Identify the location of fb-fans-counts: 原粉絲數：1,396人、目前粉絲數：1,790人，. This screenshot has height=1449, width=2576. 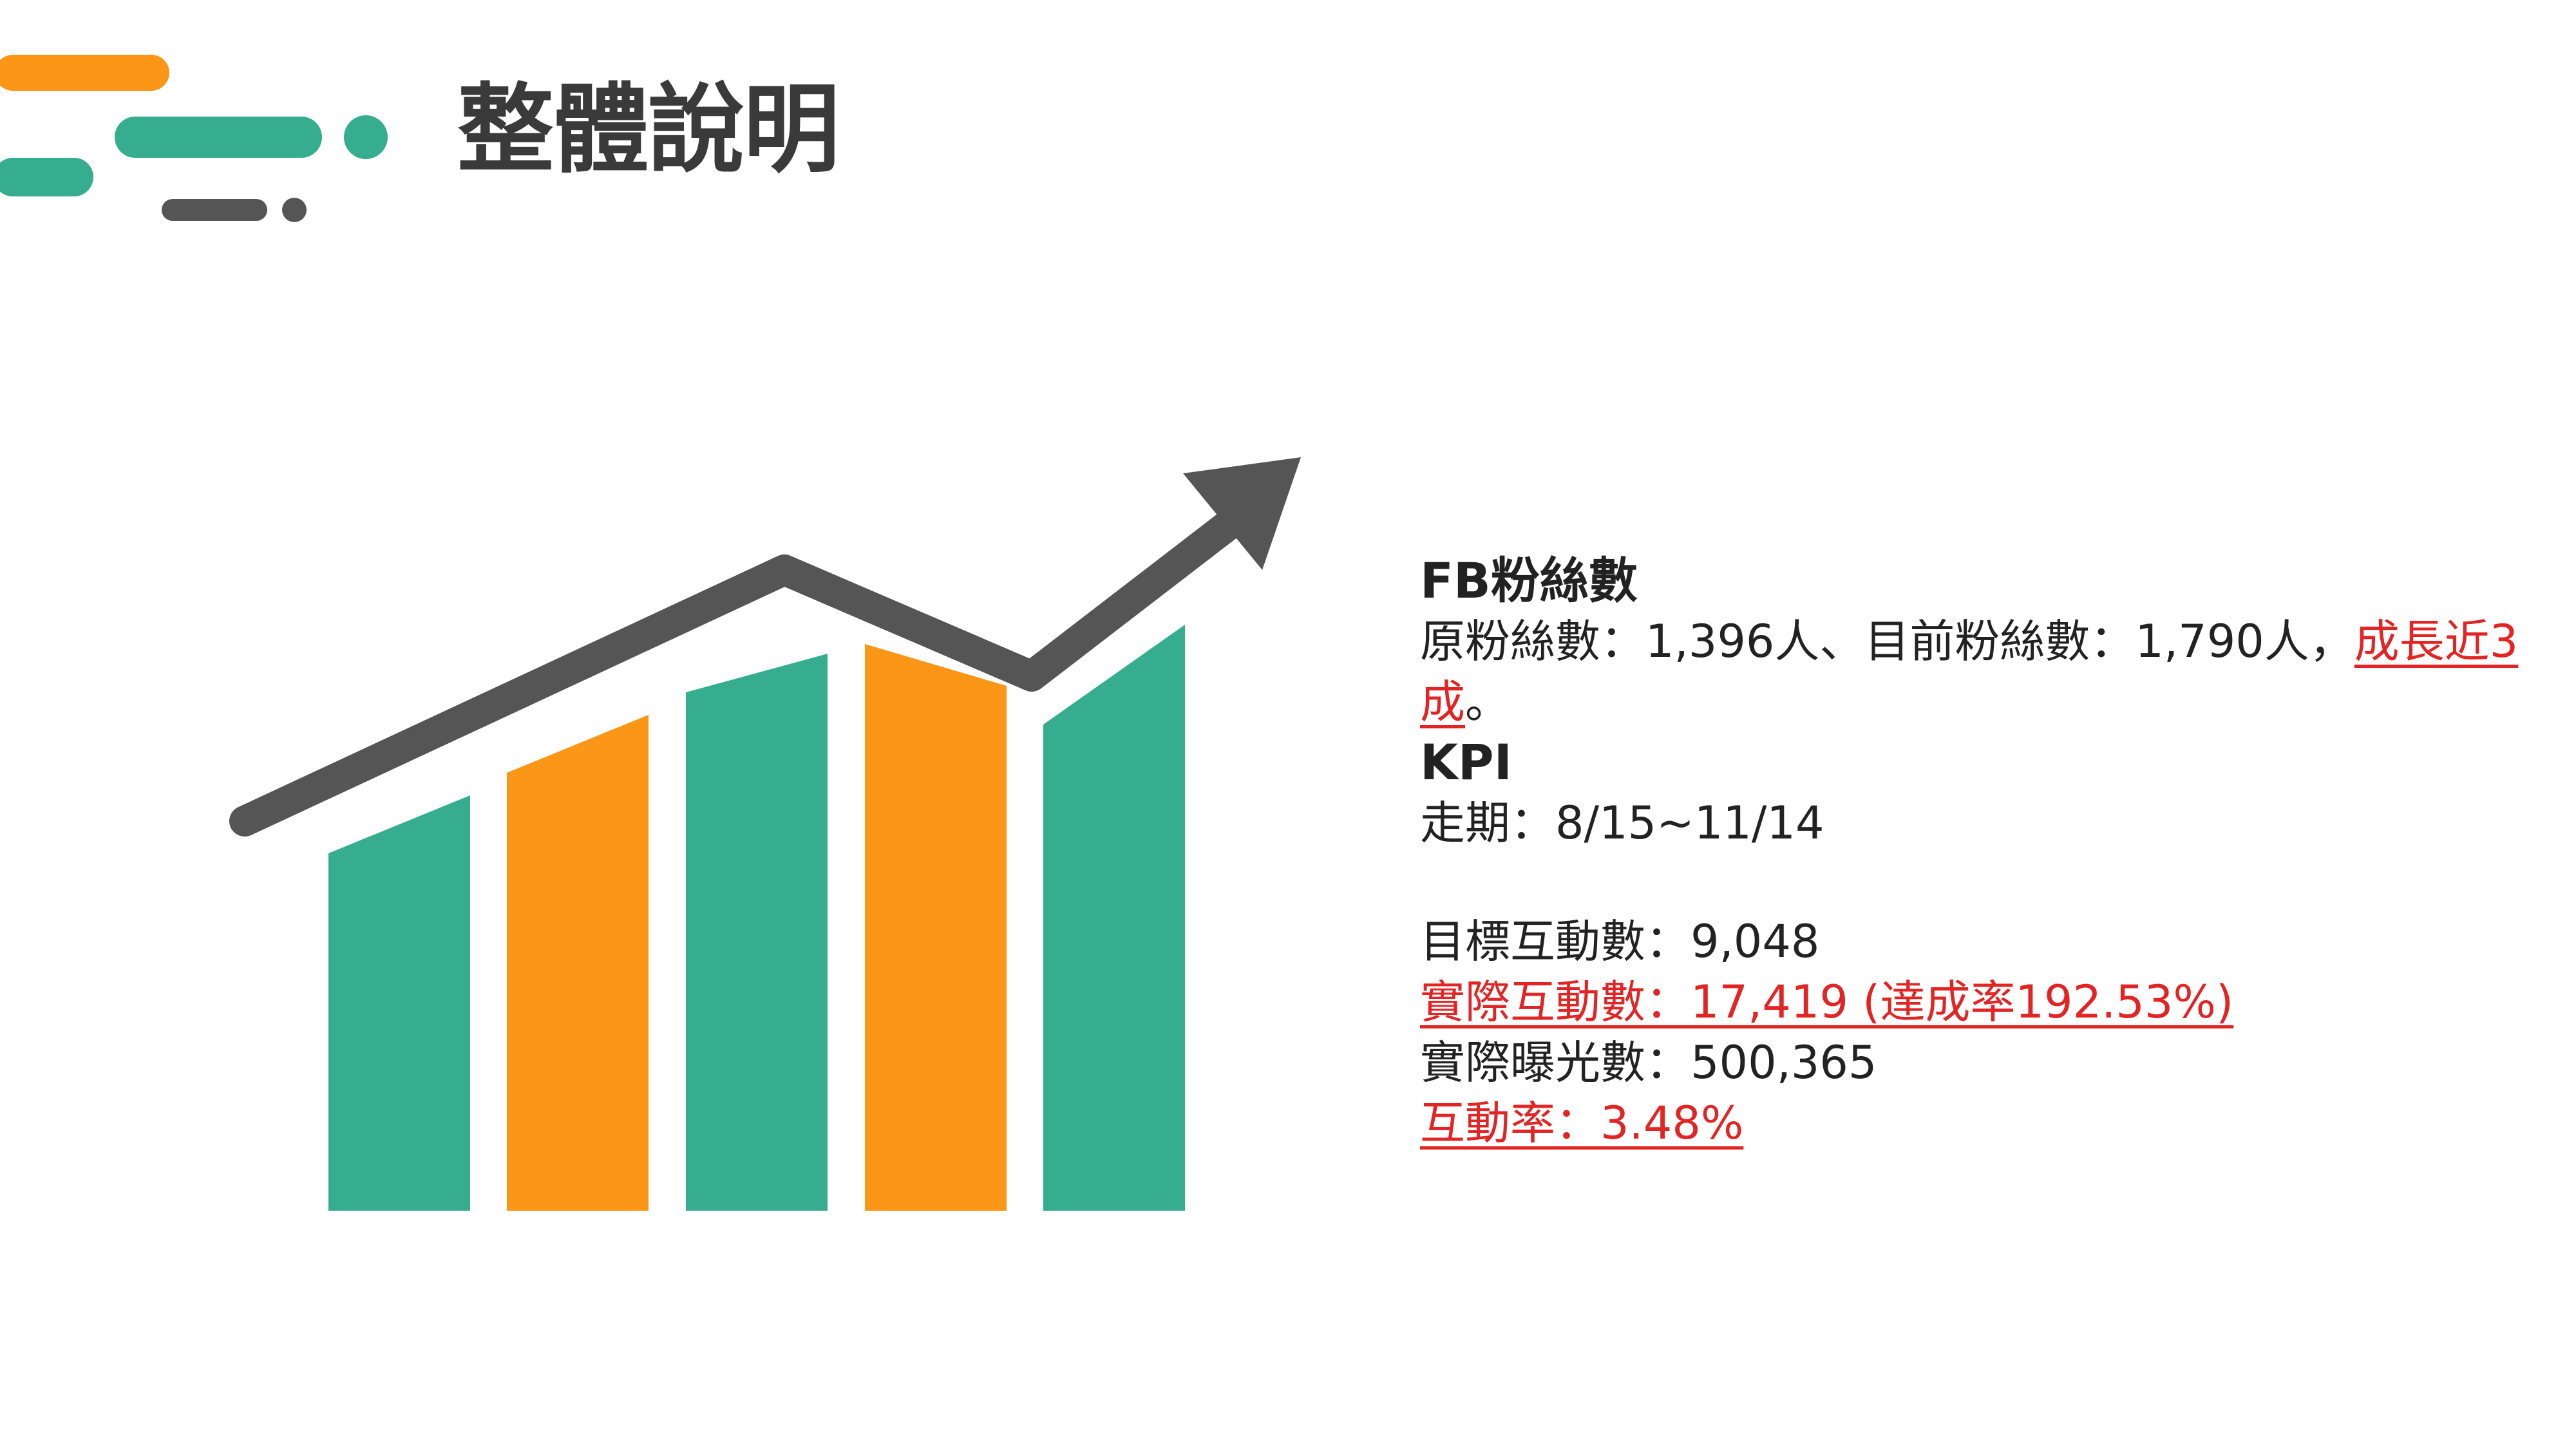
(1887, 641).